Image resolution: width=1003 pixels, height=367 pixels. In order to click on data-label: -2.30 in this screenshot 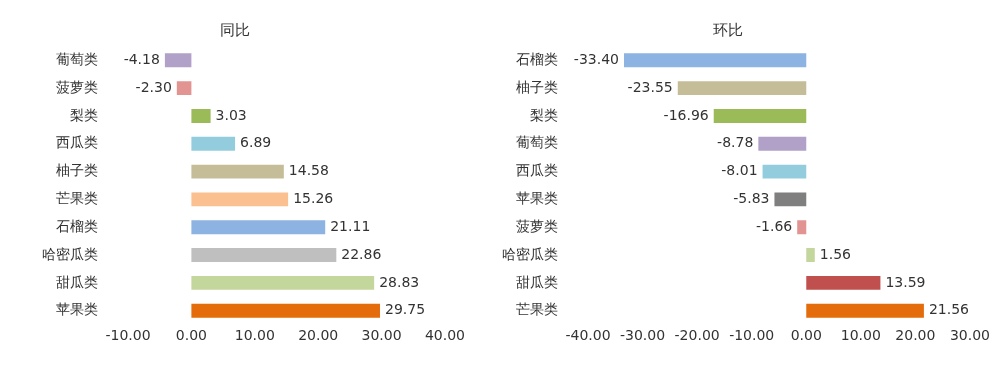, I will do `click(153, 86)`.